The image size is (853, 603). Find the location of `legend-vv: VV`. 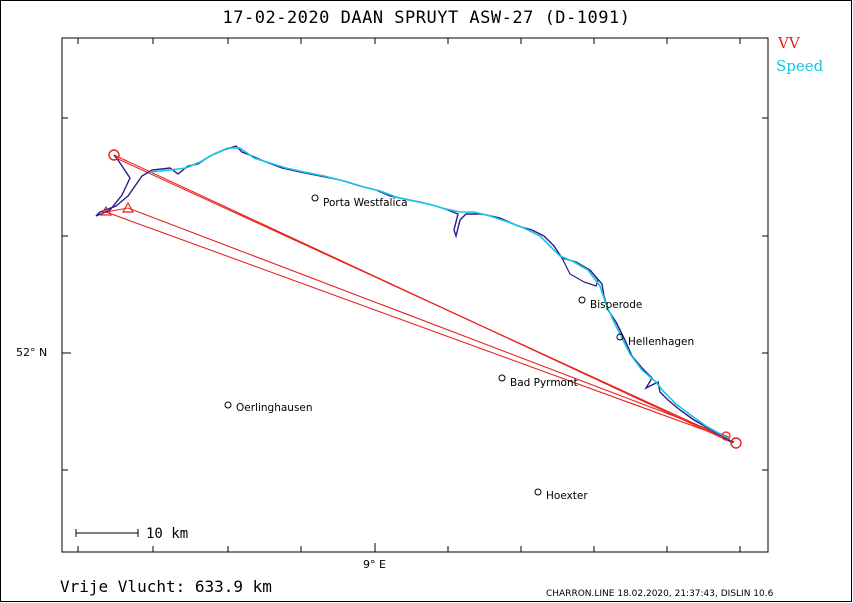

legend-vv: VV is located at coordinates (789, 43).